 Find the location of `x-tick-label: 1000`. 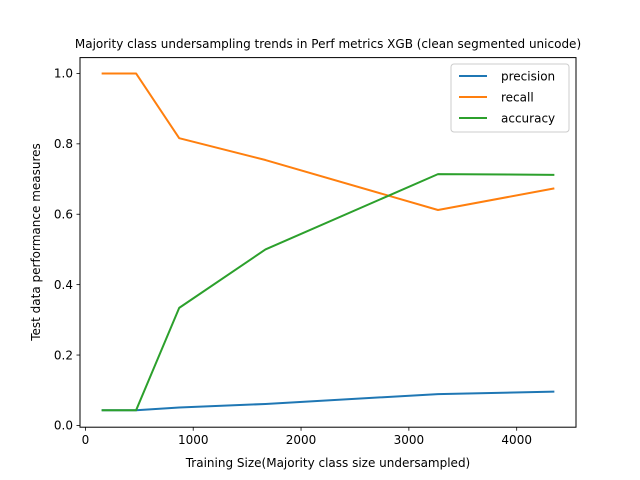

x-tick-label: 1000 is located at coordinates (193, 440).